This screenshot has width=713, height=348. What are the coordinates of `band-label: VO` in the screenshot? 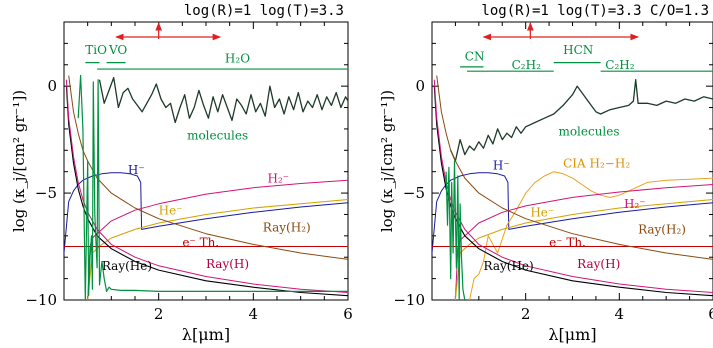 It's located at (117, 50).